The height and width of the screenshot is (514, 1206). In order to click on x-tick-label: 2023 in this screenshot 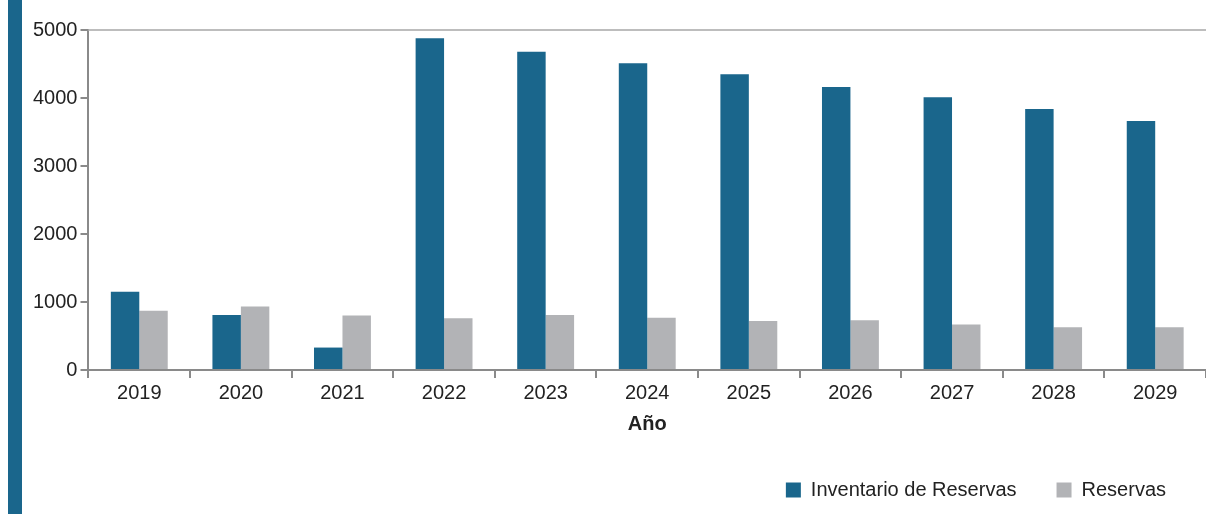, I will do `click(545, 391)`.